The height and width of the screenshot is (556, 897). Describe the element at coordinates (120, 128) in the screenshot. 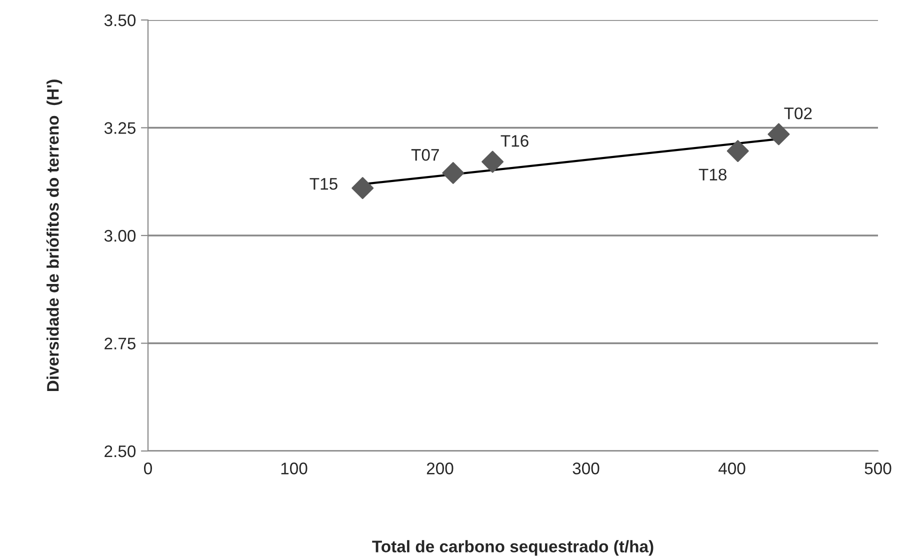

I see `y-tick-label: 3.25` at that location.